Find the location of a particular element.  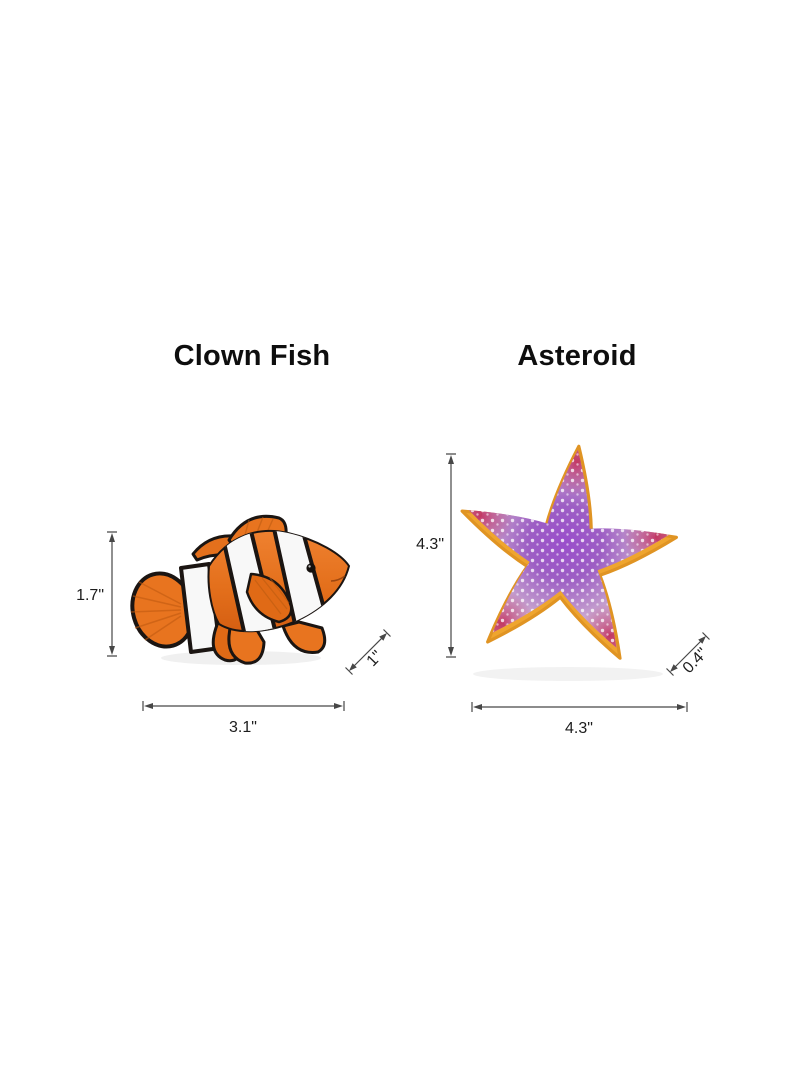

star-width-dimension-line is located at coordinates (579, 707).